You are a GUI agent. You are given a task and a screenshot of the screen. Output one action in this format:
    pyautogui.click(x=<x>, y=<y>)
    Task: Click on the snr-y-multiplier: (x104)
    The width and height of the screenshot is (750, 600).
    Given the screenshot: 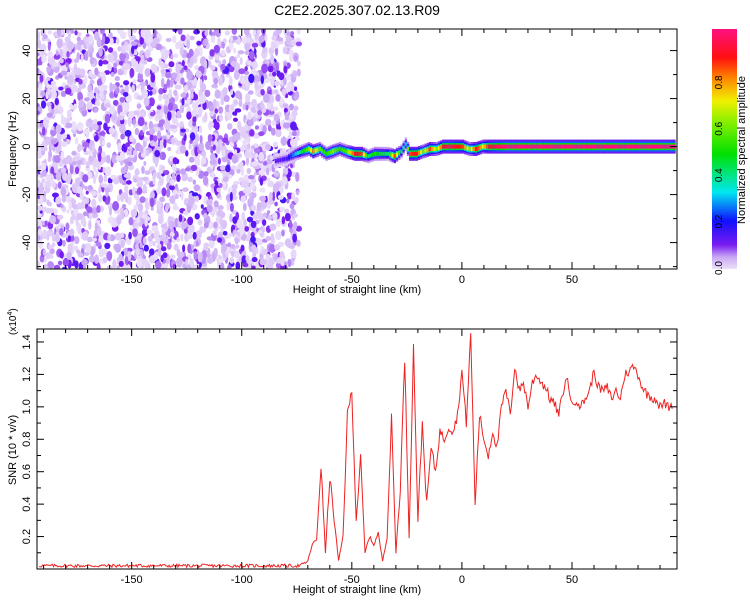 What is the action you would take?
    pyautogui.click(x=13, y=321)
    